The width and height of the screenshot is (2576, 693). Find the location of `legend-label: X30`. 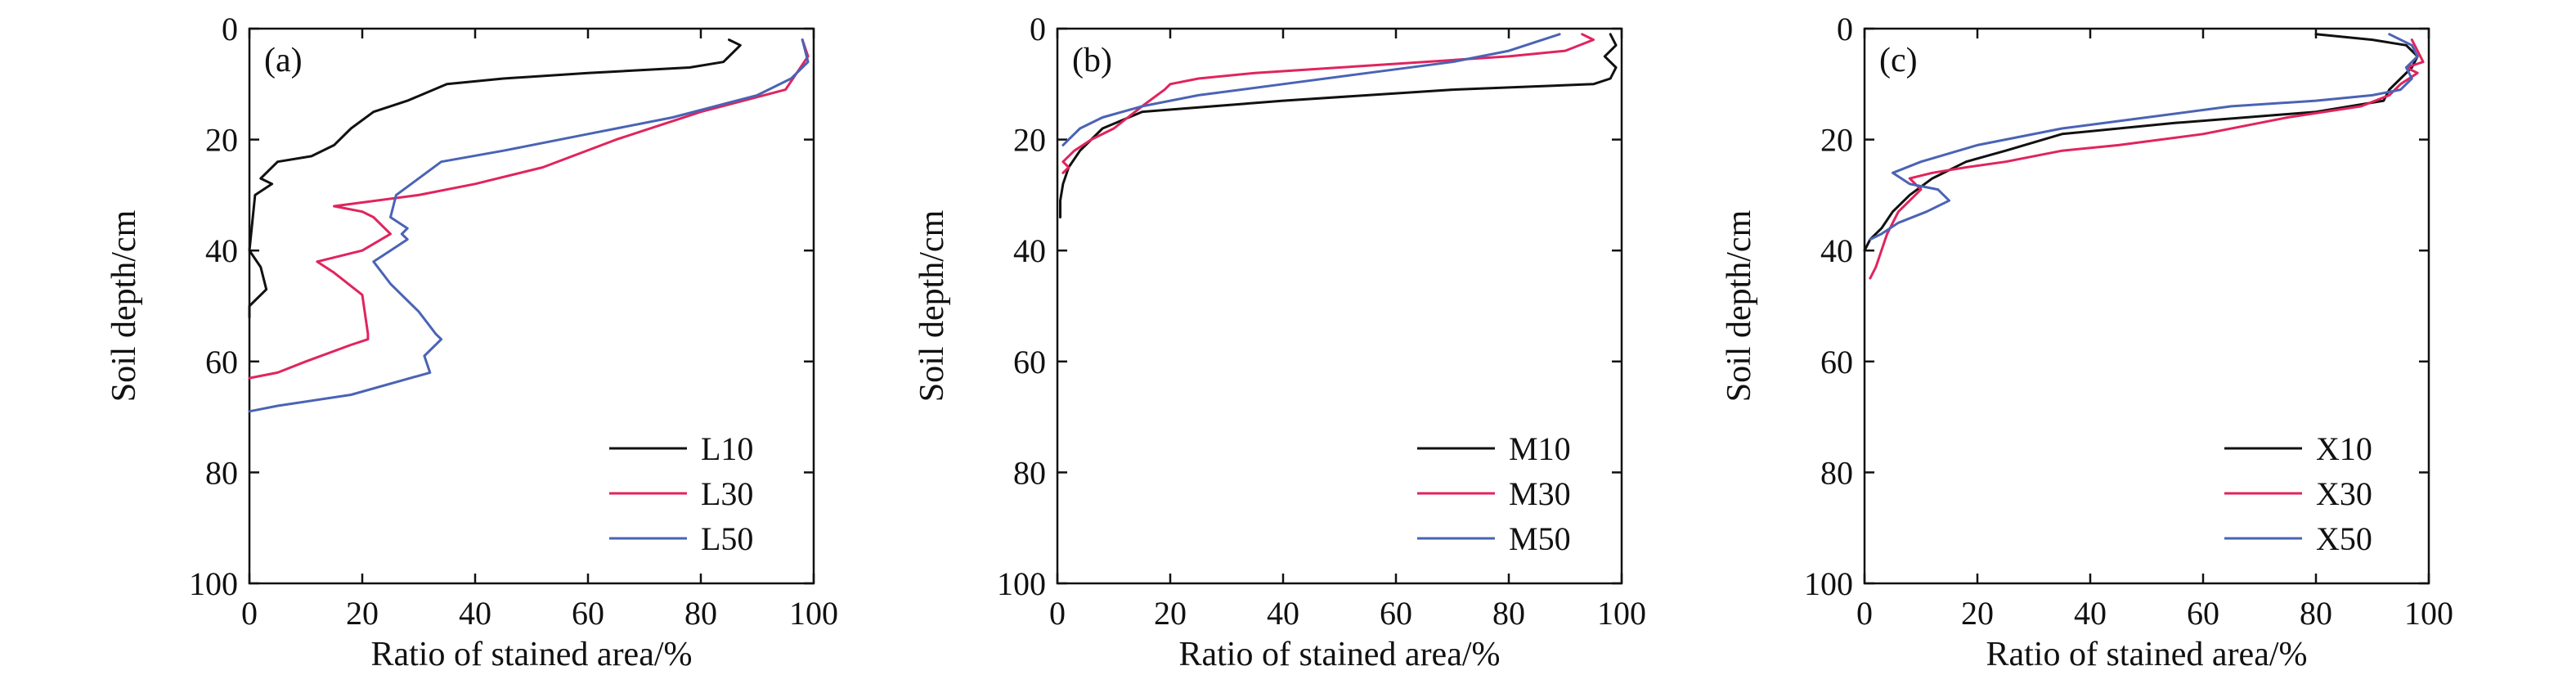

legend-label: X30 is located at coordinates (2344, 494).